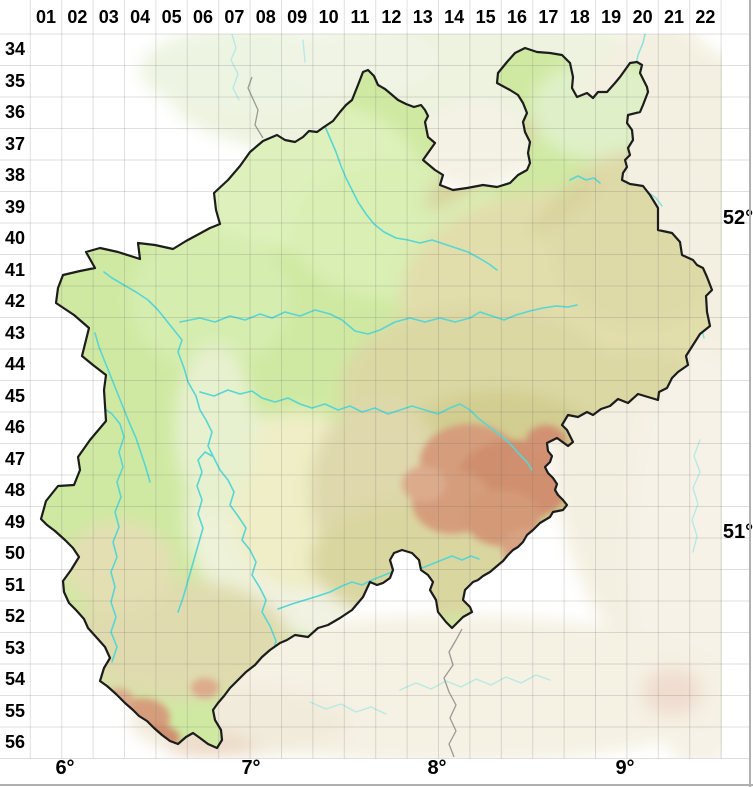  Describe the element at coordinates (234, 16) in the screenshot. I see `column-label-07: 07` at that location.